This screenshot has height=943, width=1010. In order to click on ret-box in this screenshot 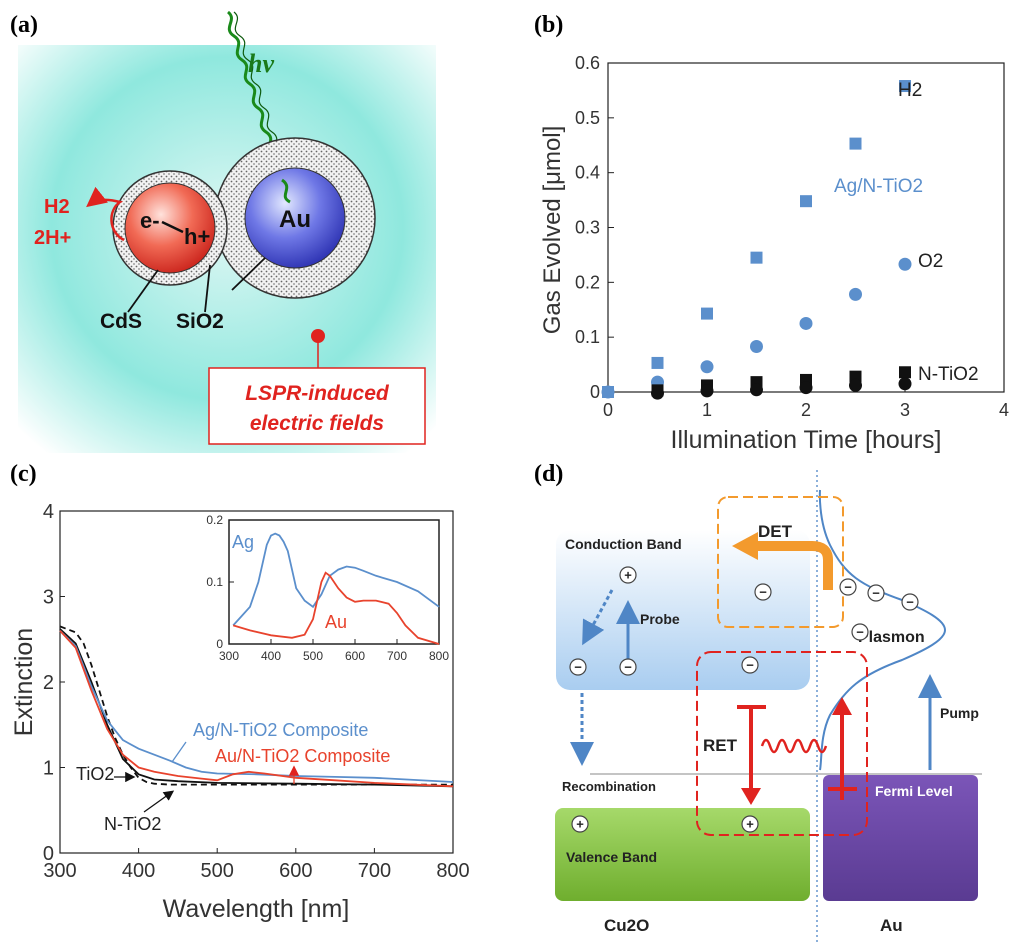, I will do `click(782, 743)`.